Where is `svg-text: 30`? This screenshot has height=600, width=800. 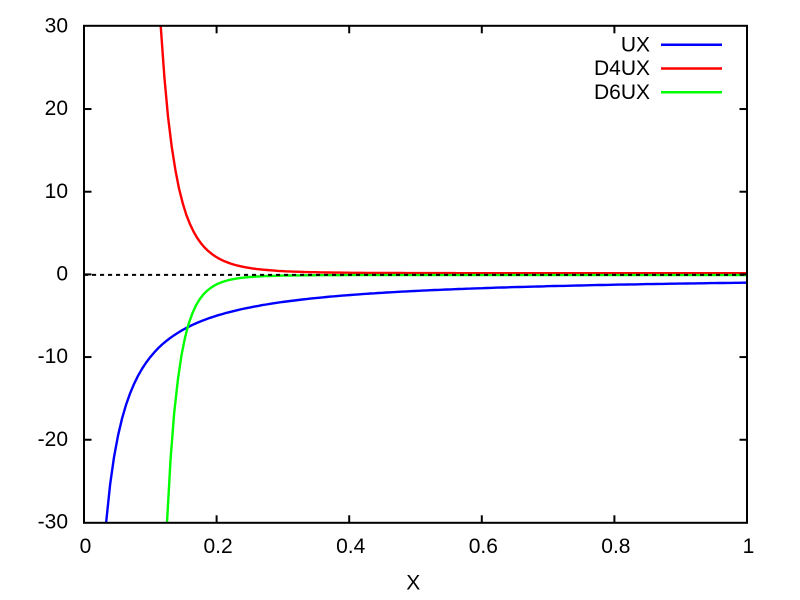 svg-text: 30 is located at coordinates (56, 26).